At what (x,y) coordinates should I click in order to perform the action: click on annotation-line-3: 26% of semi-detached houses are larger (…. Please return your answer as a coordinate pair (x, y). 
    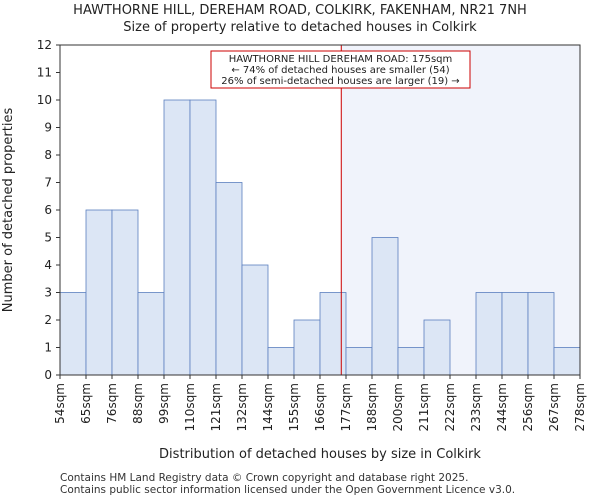
    Looking at the image, I should click on (340, 81).